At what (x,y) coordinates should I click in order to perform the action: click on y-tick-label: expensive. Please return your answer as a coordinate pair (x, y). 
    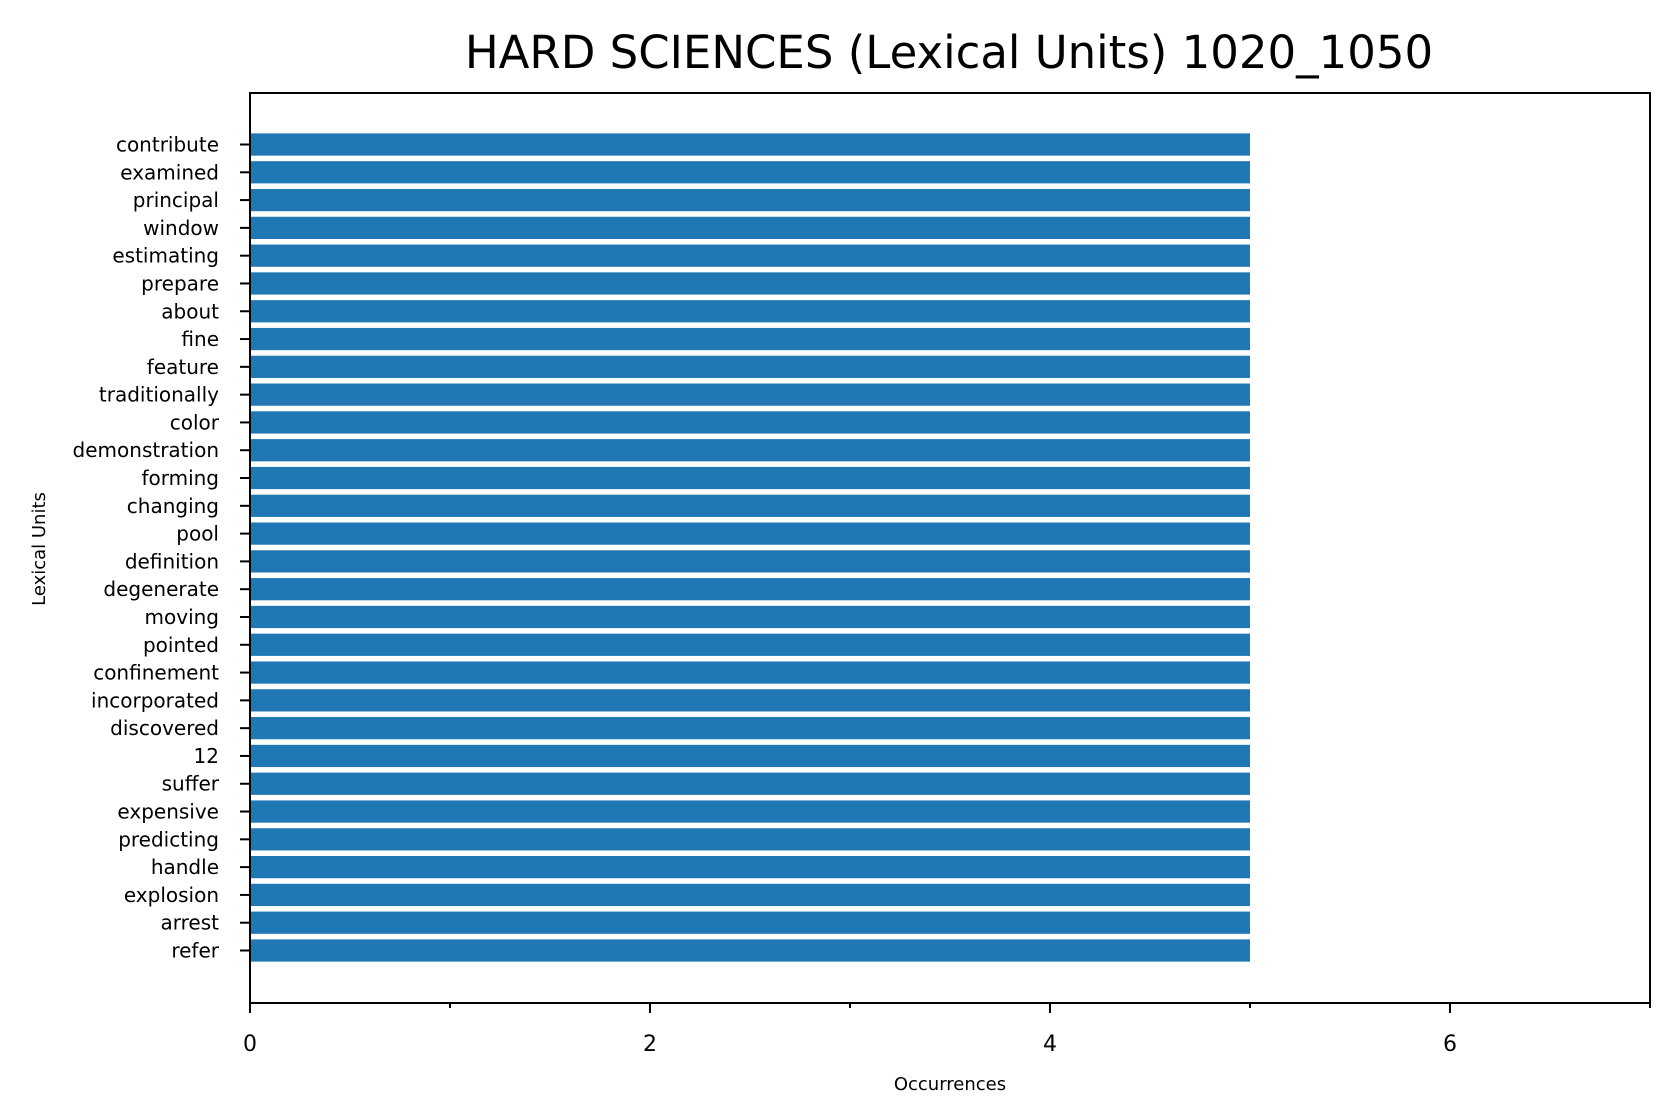
    Looking at the image, I should click on (168, 812).